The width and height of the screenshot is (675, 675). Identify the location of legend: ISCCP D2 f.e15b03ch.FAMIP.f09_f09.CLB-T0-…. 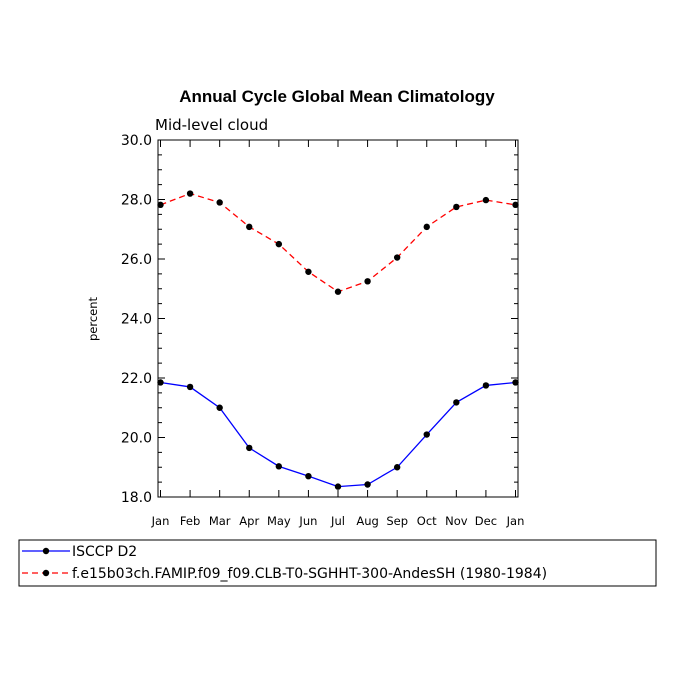
(337, 563).